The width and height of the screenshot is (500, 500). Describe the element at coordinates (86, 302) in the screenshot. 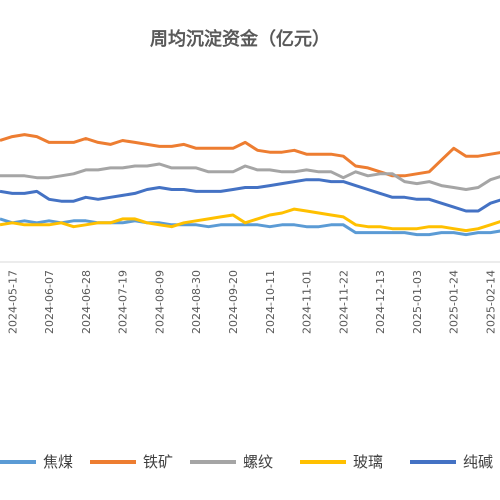

I see `x-tick-label: 2024-06-28` at that location.